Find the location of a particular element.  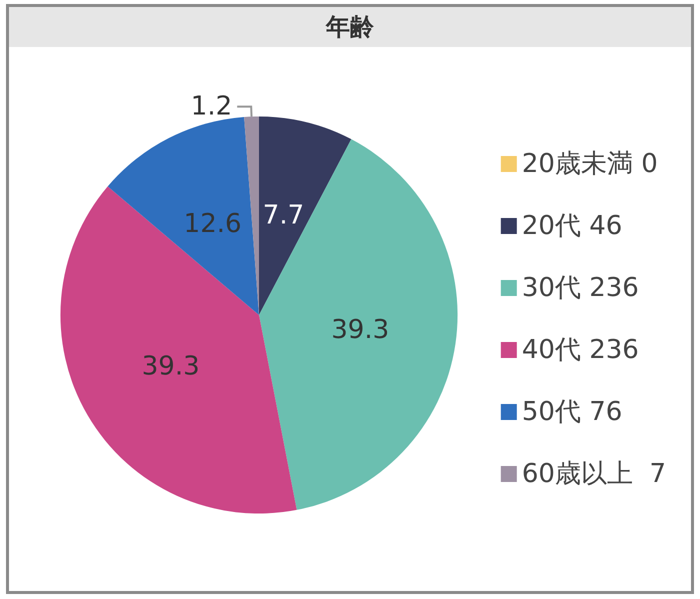

legend-label: 60歳以上 7 is located at coordinates (594, 474).